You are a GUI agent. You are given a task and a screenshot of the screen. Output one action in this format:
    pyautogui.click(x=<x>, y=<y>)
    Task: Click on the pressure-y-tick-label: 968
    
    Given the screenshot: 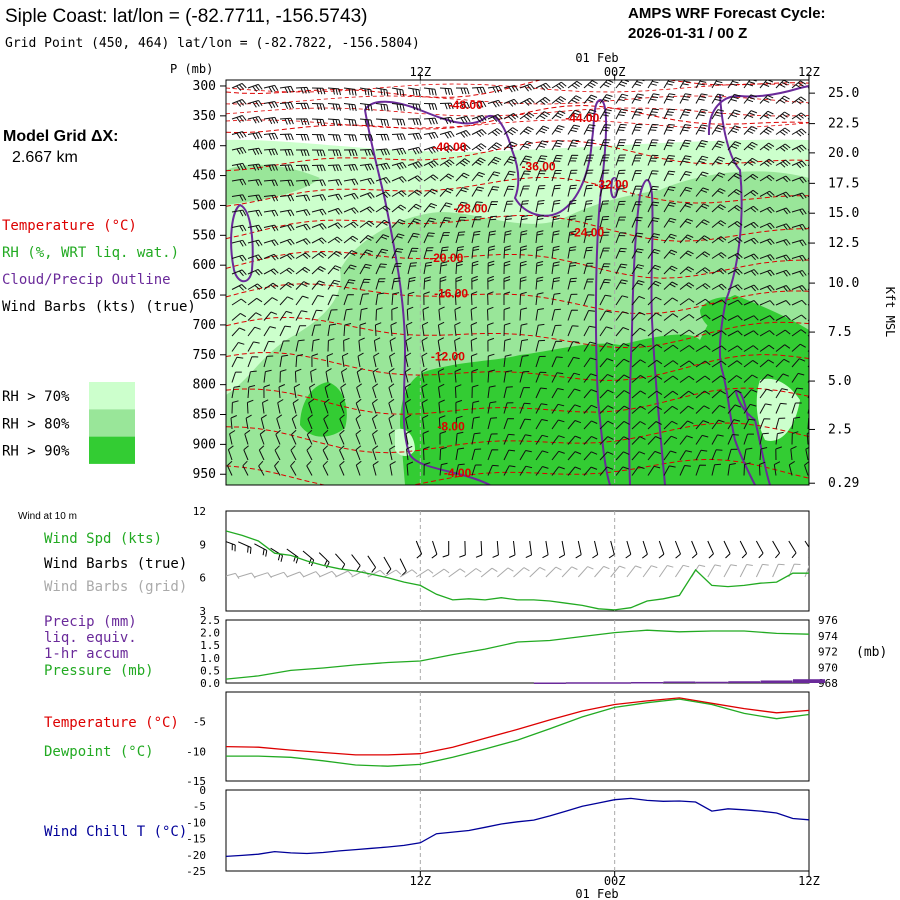 What is the action you would take?
    pyautogui.click(x=828, y=683)
    